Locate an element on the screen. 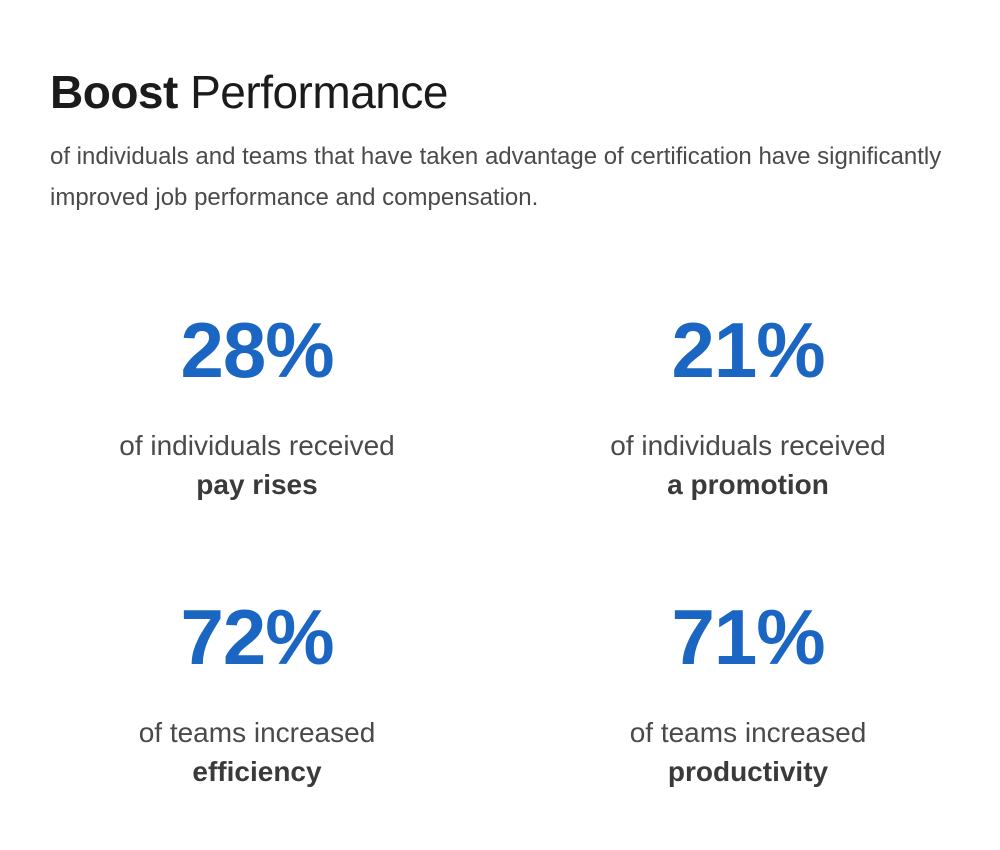  stat-highlight: efficiency is located at coordinates (257, 771).